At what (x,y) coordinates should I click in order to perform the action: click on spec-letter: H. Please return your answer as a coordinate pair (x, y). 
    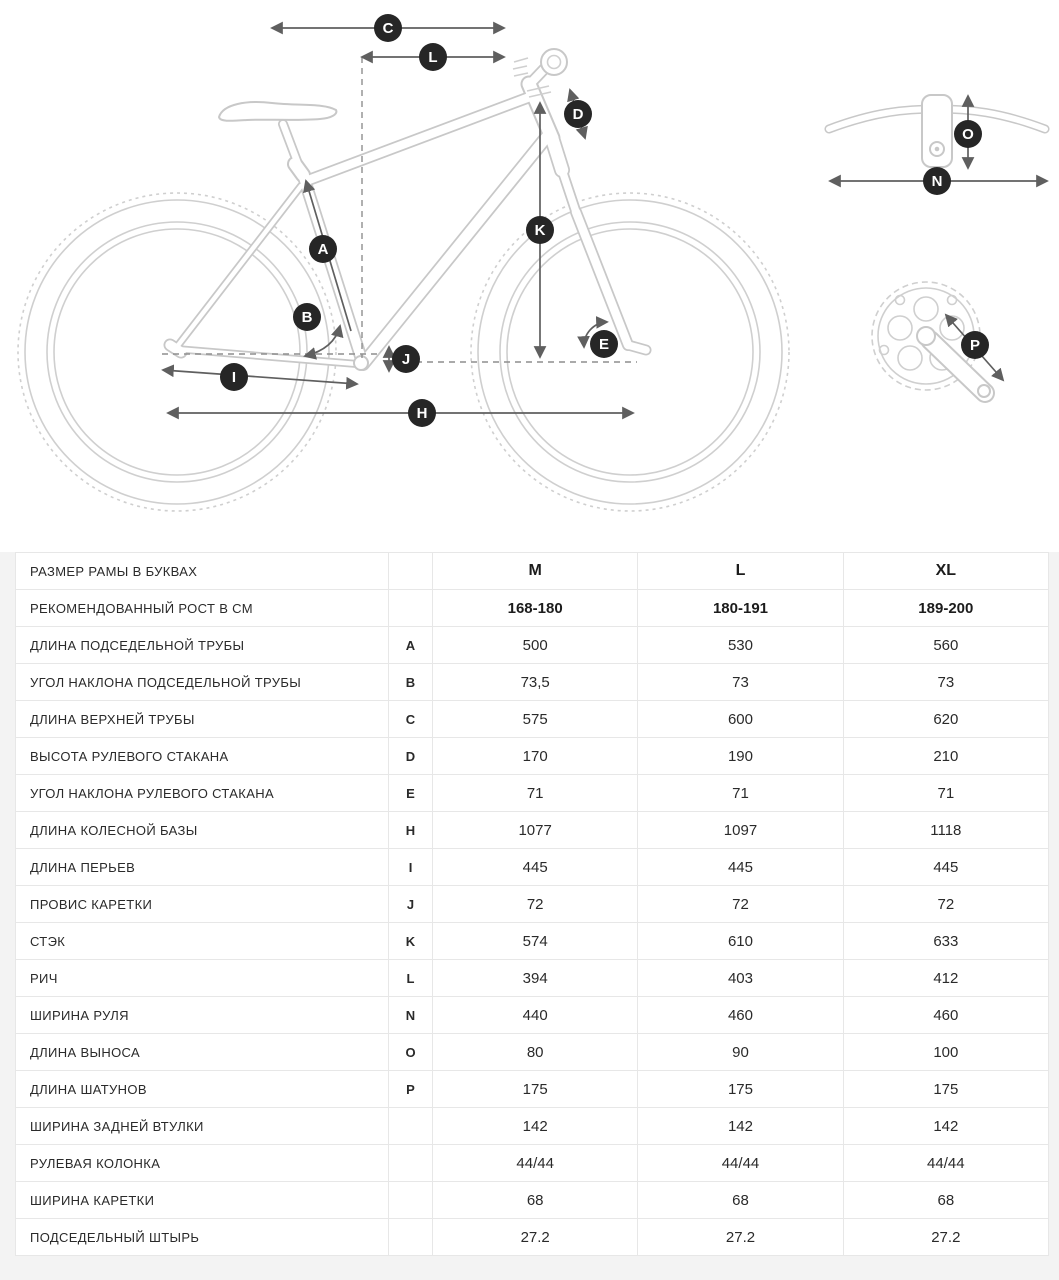
    Looking at the image, I should click on (410, 830).